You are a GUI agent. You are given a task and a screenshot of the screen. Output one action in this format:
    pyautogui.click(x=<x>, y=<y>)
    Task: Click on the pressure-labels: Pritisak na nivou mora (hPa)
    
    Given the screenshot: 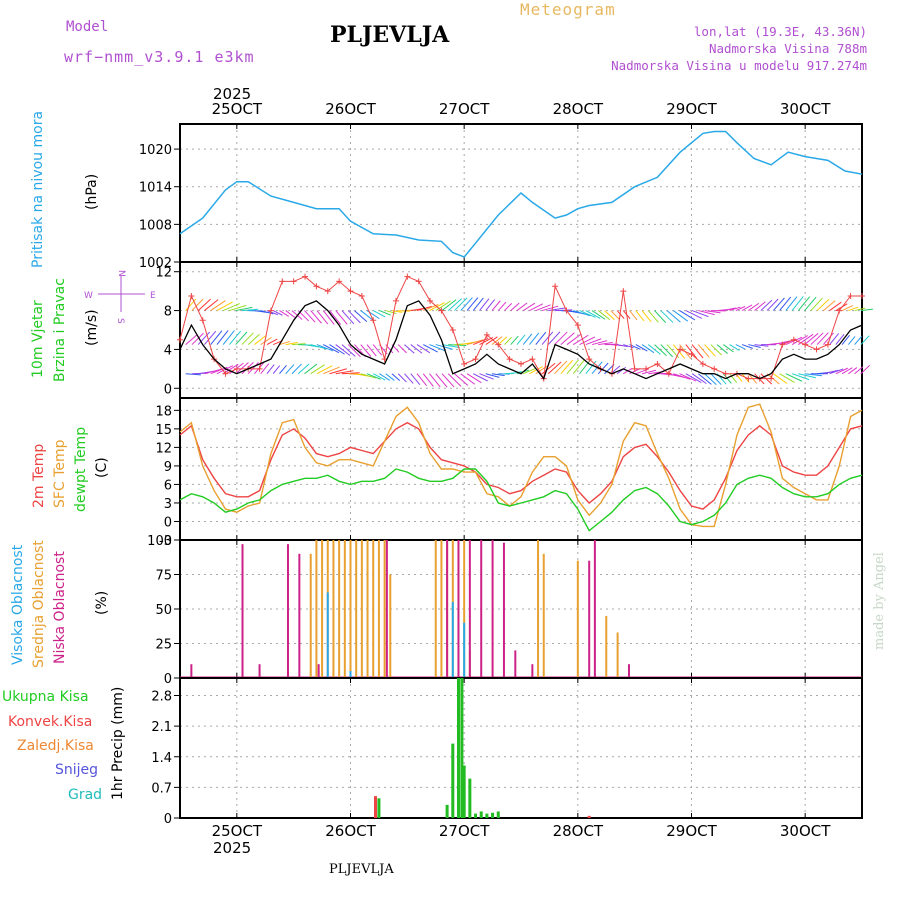 What is the action you would take?
    pyautogui.click(x=65, y=189)
    